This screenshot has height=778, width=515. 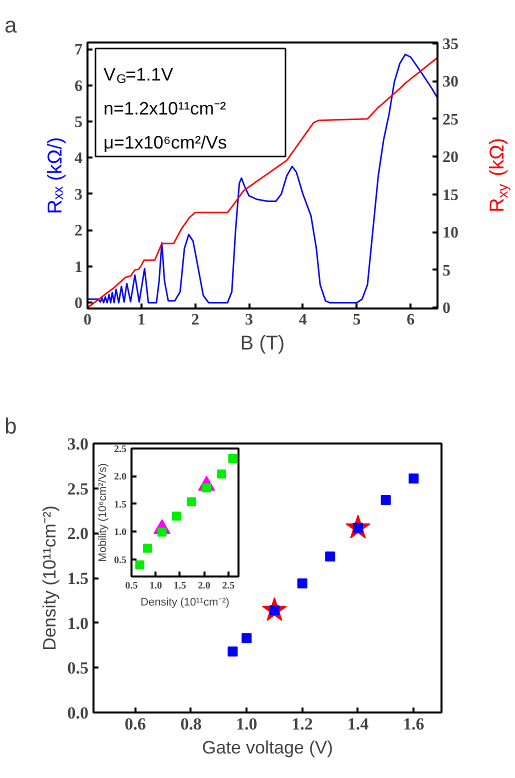 I want to click on y-tick-label: 0.0, so click(x=77, y=713).